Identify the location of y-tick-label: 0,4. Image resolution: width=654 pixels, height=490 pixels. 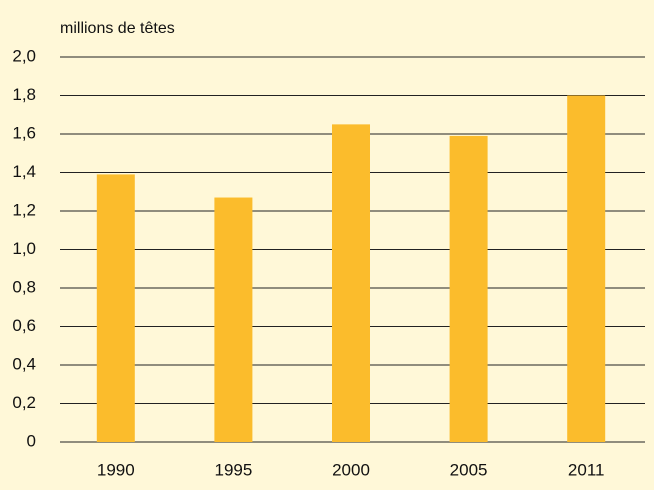
(24, 363).